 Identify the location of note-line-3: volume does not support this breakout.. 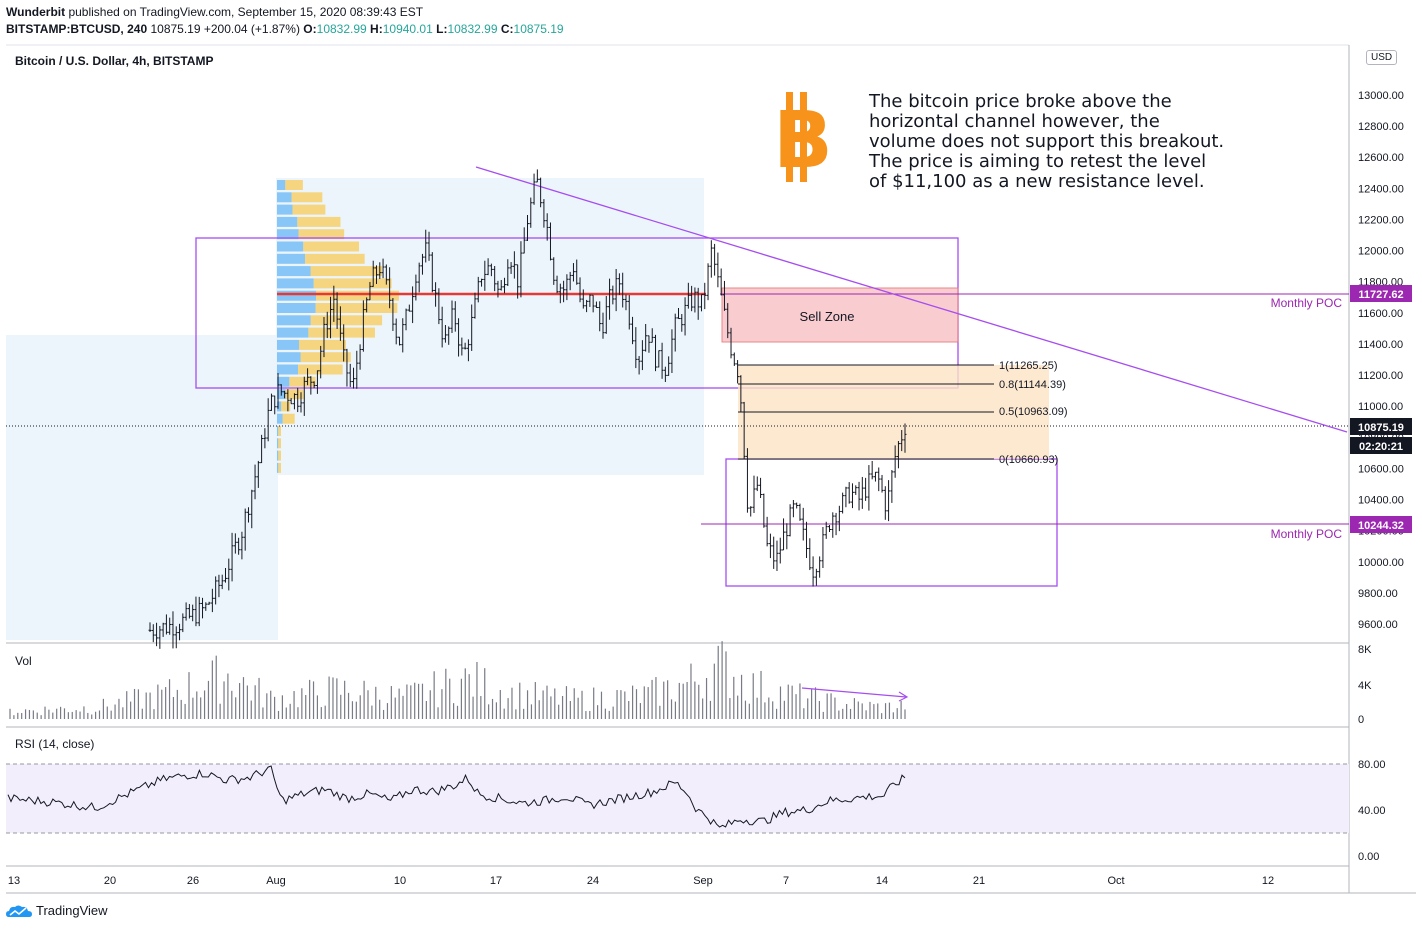
(1047, 141).